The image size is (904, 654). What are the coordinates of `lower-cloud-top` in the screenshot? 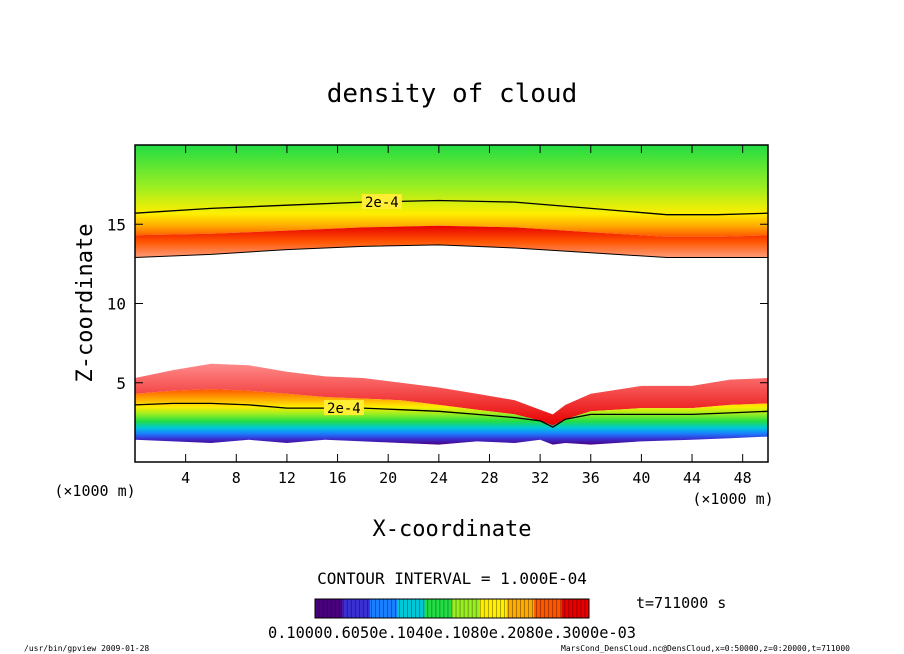 It's located at (451, 394).